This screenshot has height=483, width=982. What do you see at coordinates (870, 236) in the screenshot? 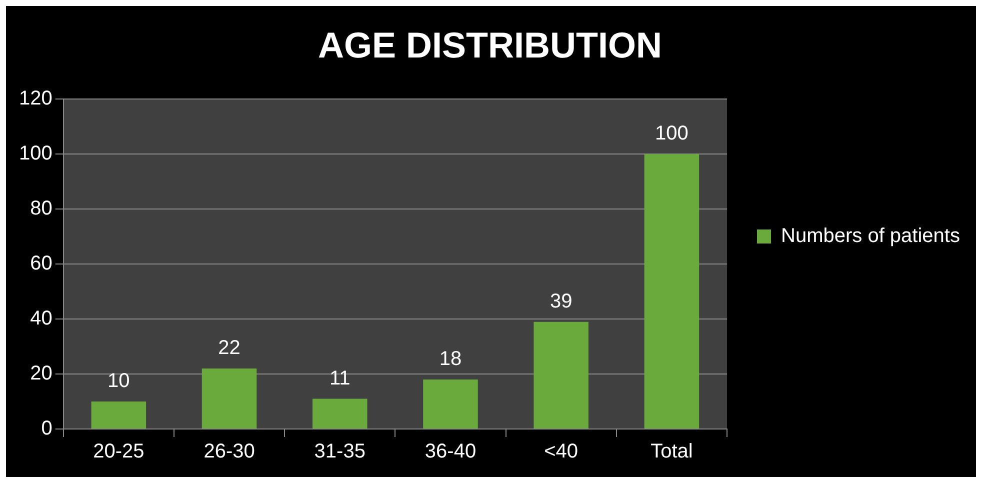
I see `legend-label: Numbers of patients` at bounding box center [870, 236].